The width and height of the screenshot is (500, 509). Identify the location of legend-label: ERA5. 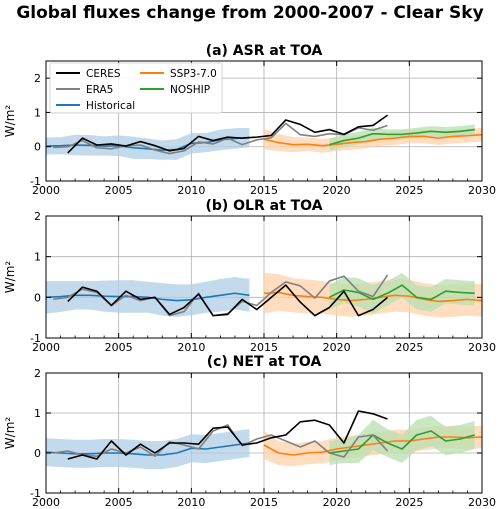
(99, 90).